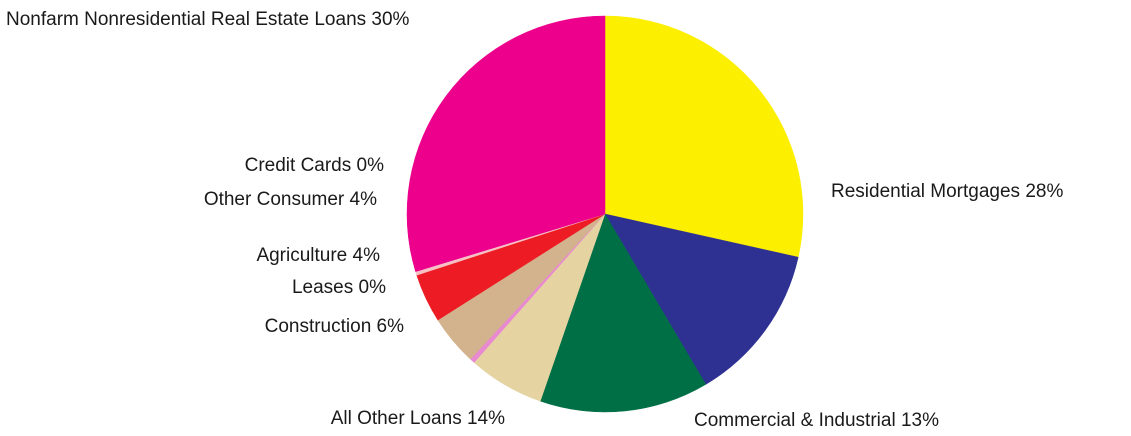  Describe the element at coordinates (290, 199) in the screenshot. I see `label-other-consumer: Other Consumer 4%` at that location.